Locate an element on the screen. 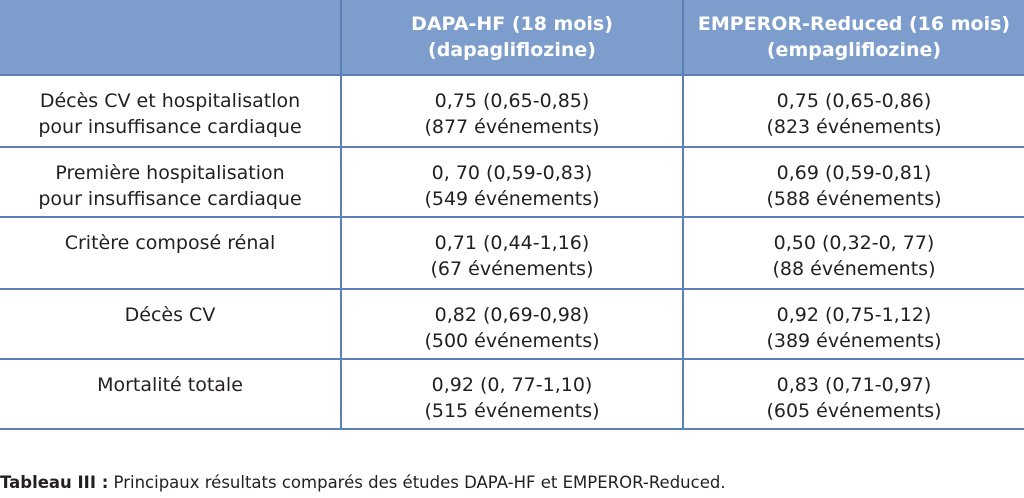  dapa-events: (877 événements) is located at coordinates (512, 127).